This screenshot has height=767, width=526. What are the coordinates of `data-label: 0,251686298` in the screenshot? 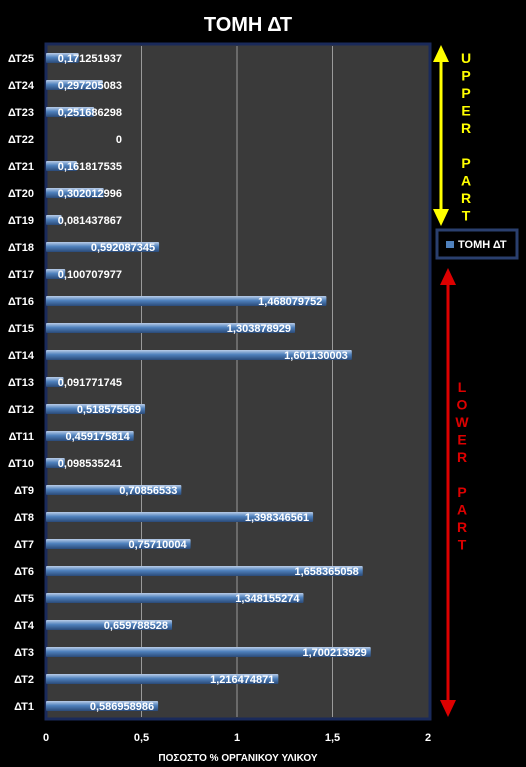 It's located at (90, 113).